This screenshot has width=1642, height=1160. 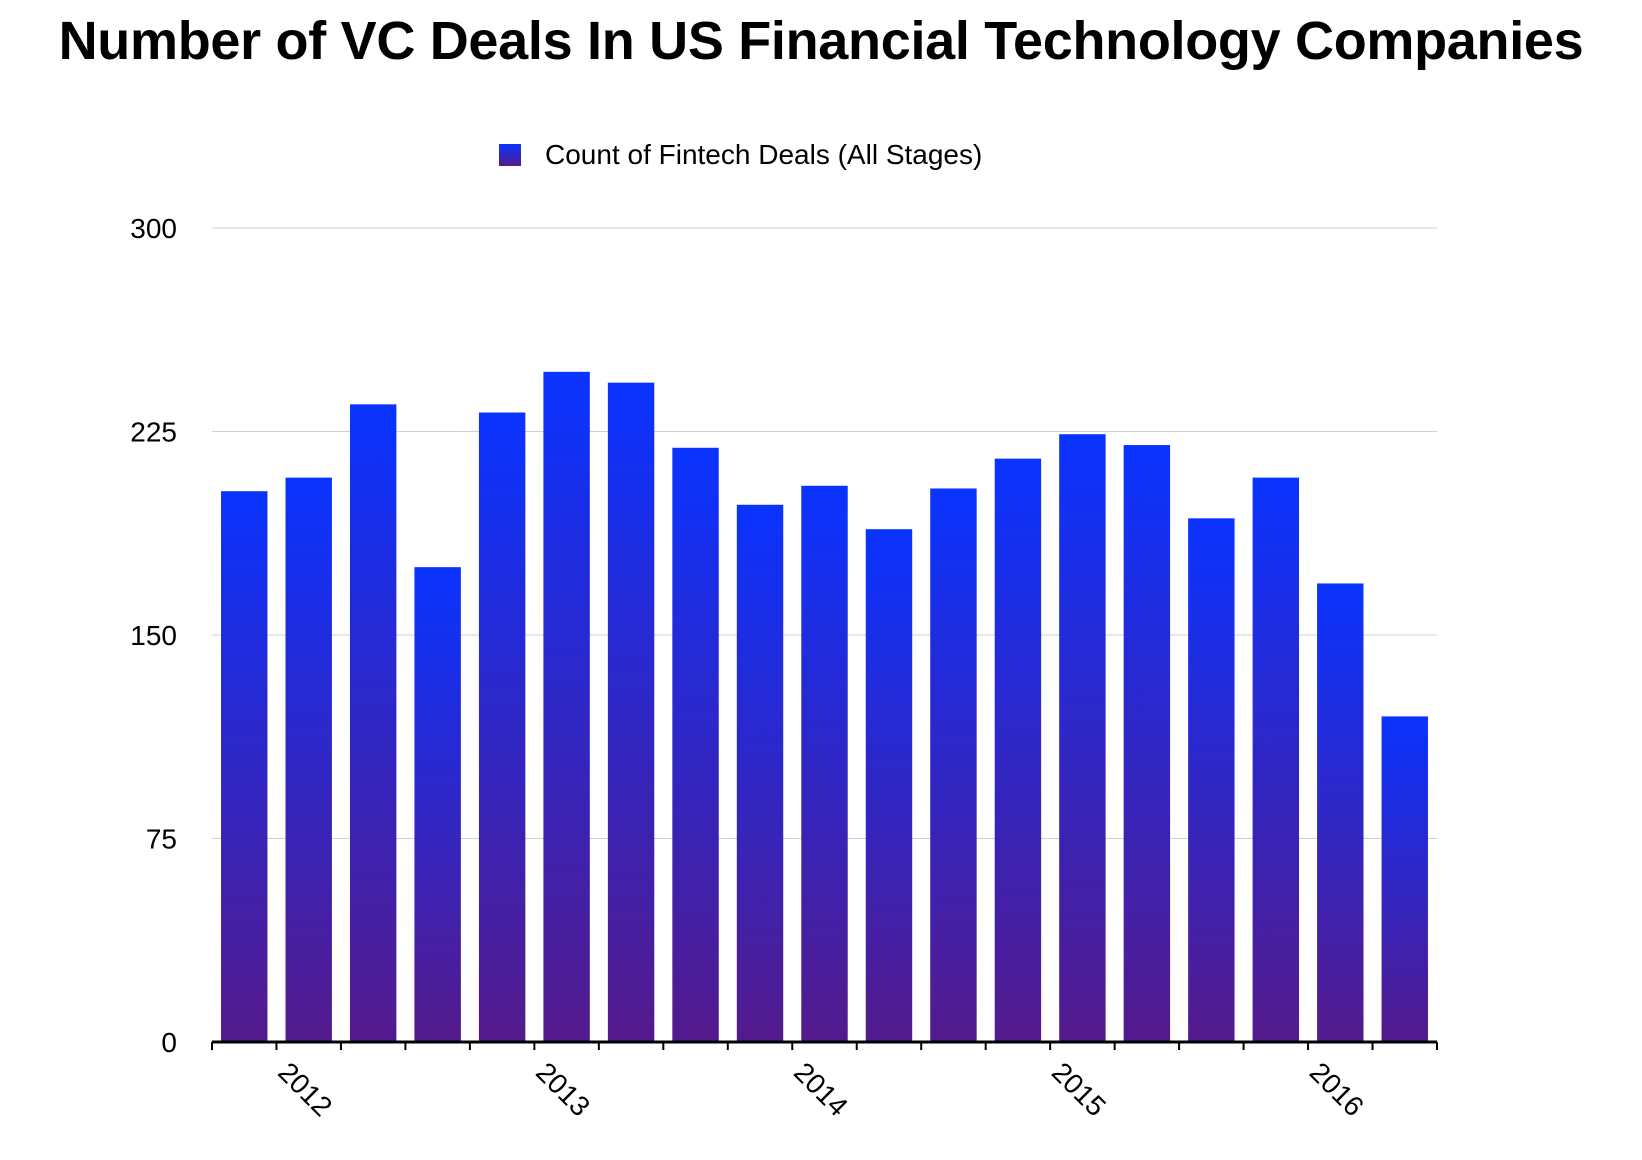 I want to click on x-tick-label: 2015, so click(x=1079, y=1089).